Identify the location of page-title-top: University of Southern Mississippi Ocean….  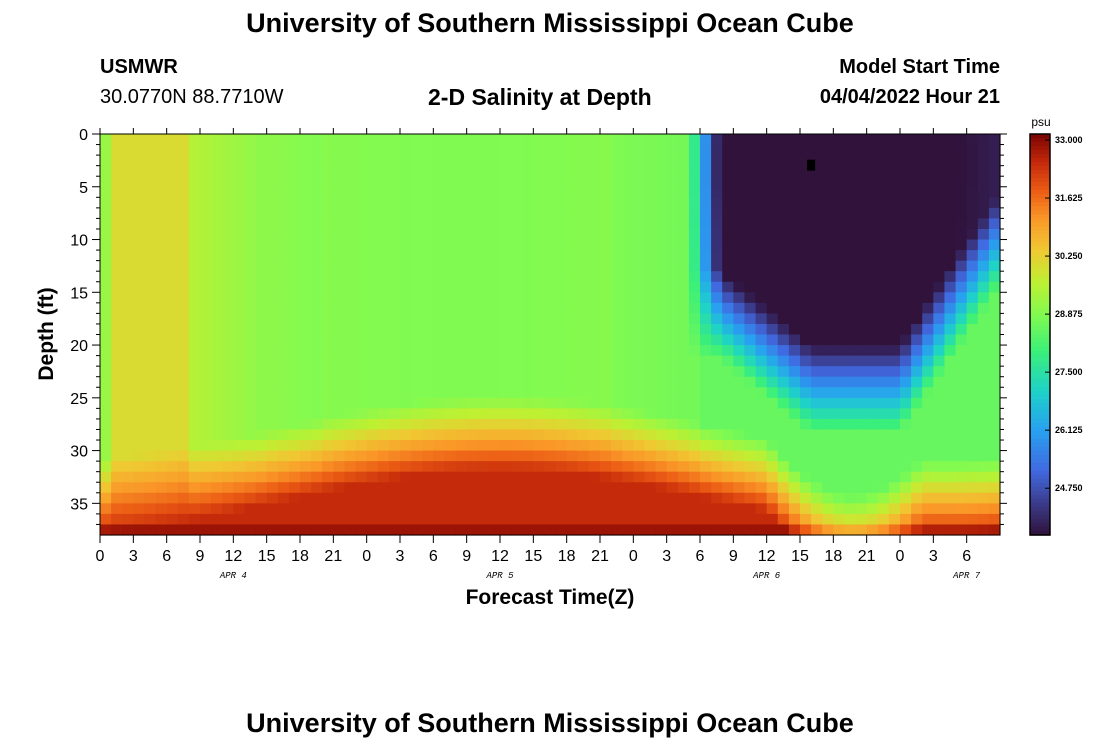
(550, 23).